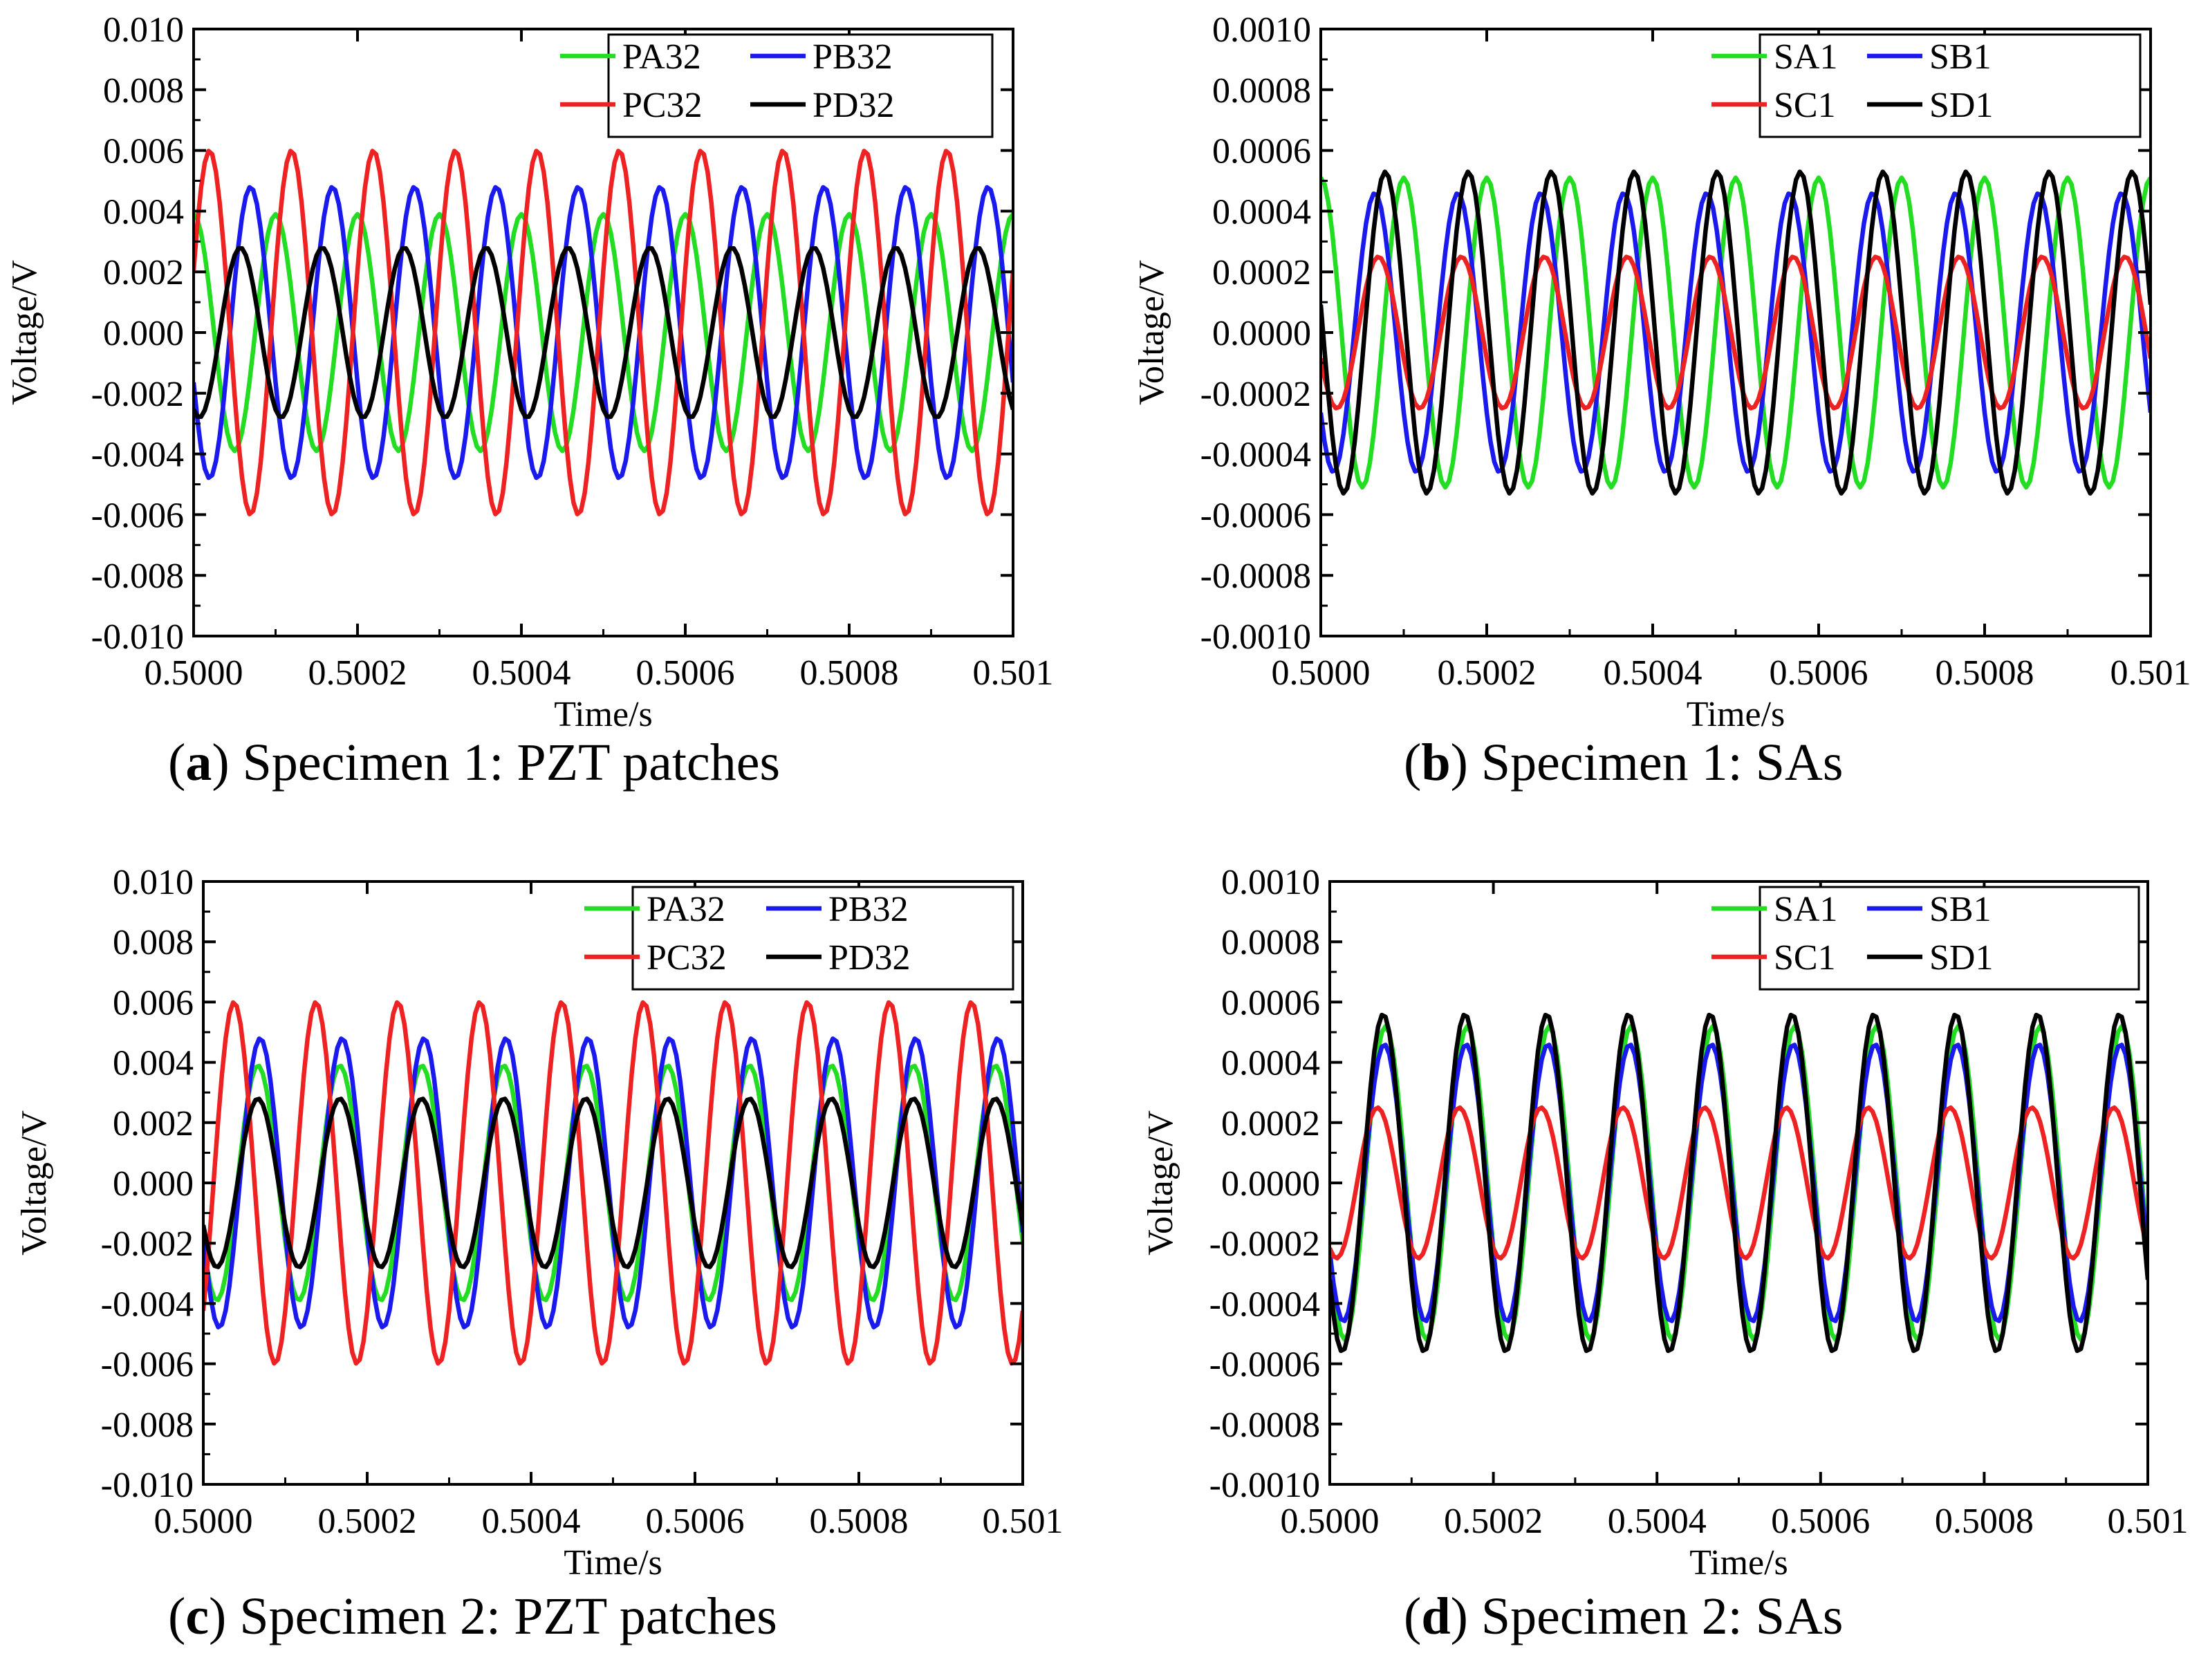  Describe the element at coordinates (143, 212) in the screenshot. I see `y-tick-label: 0.004` at that location.